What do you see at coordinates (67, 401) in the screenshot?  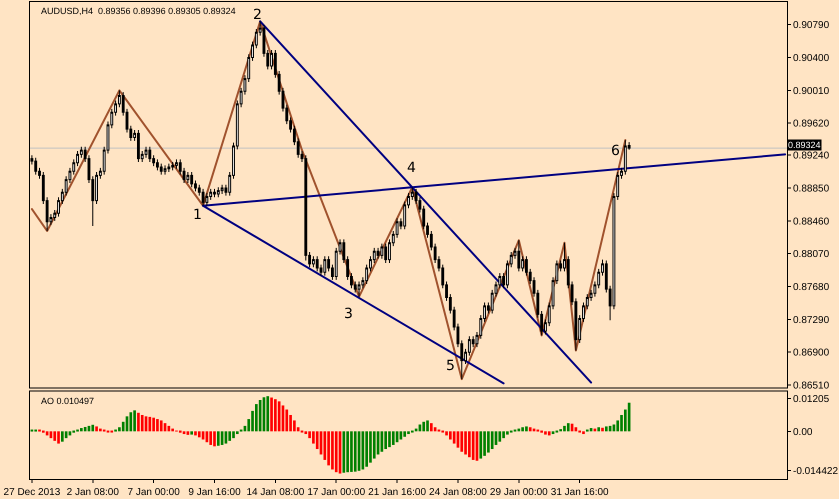 I see `text: AO 0.010497` at bounding box center [67, 401].